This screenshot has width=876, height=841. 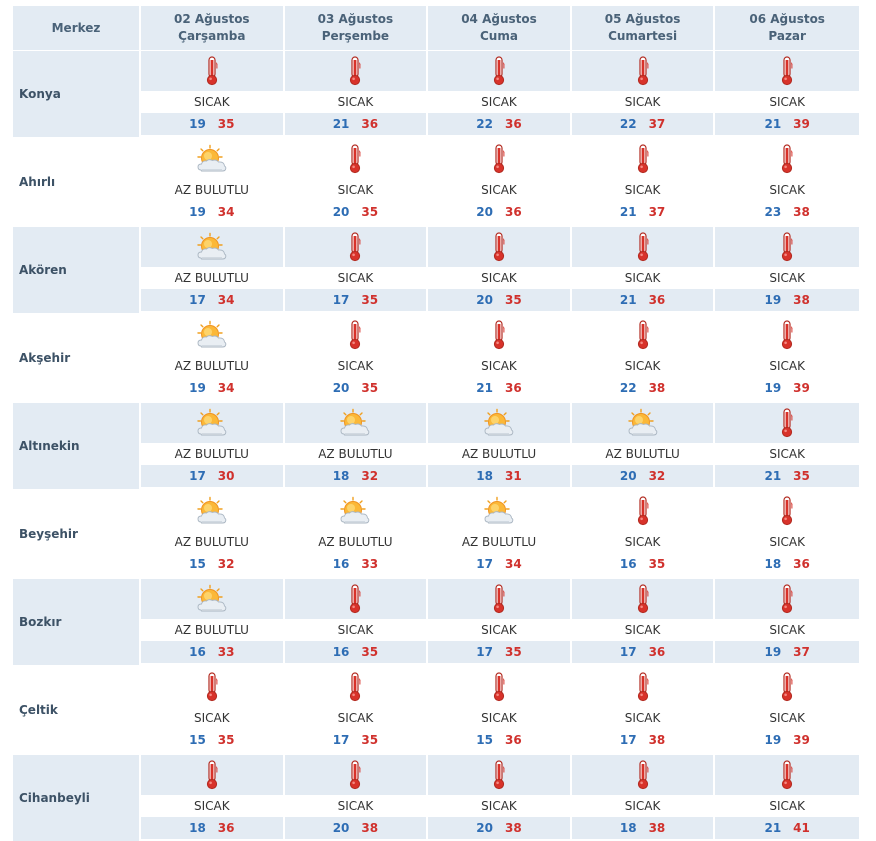 What do you see at coordinates (77, 94) in the screenshot?
I see `city-name: Konya` at bounding box center [77, 94].